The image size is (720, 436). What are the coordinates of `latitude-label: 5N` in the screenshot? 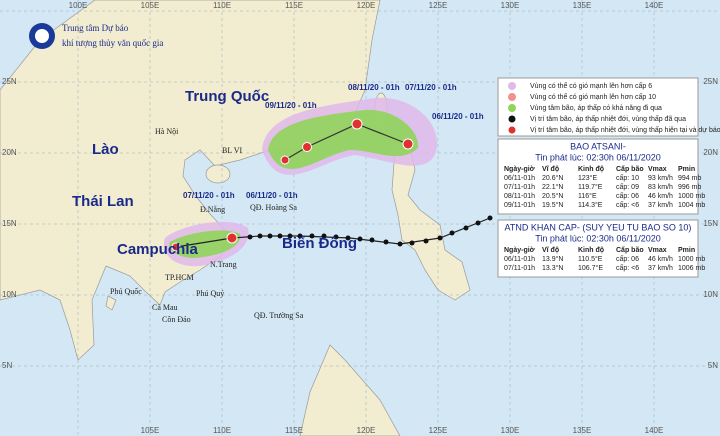 It's located at (7, 365).